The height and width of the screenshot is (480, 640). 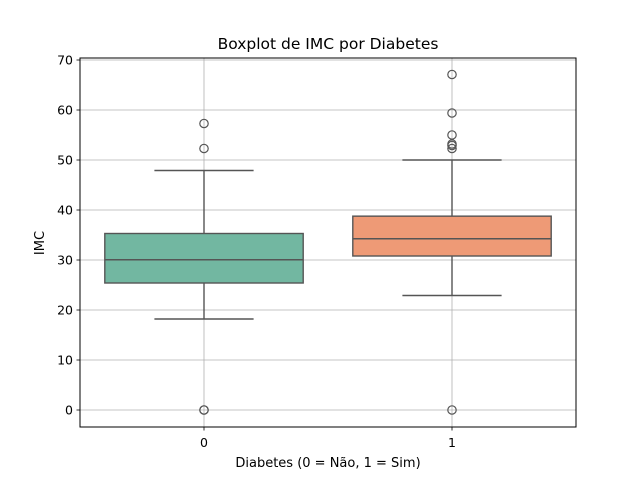 I want to click on x-tick-label: 1, so click(x=452, y=442).